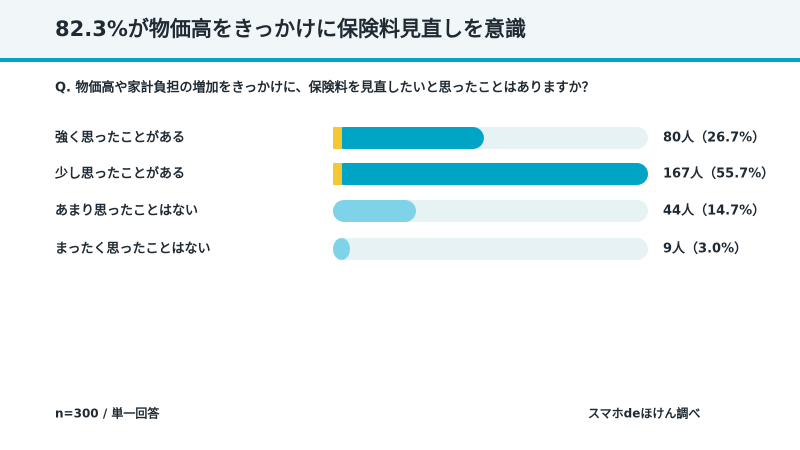 Image resolution: width=800 pixels, height=450 pixels. Describe the element at coordinates (705, 249) in the screenshot. I see `value-label: 9人（3.0%）` at that location.